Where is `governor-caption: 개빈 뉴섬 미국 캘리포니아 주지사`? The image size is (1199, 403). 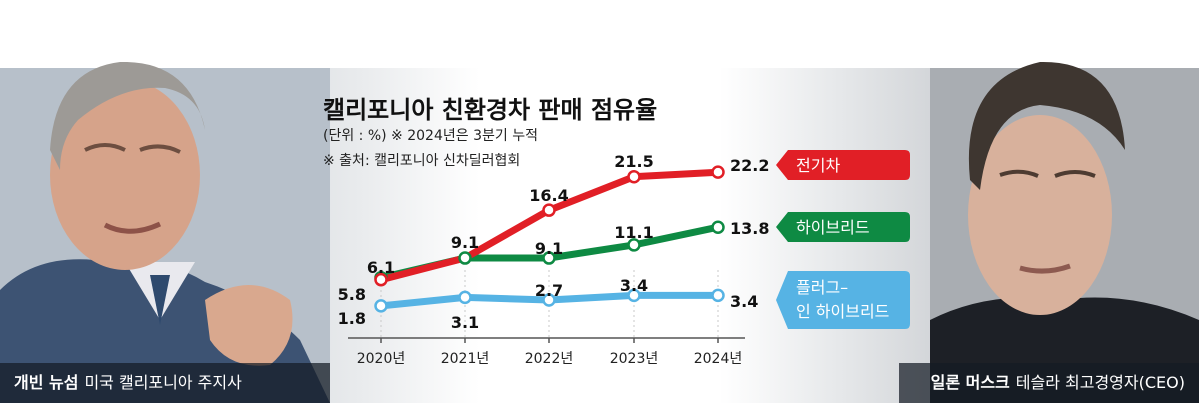
governor-caption: 개빈 뉴섬 미국 캘리포니아 주지사 is located at coordinates (165, 383).